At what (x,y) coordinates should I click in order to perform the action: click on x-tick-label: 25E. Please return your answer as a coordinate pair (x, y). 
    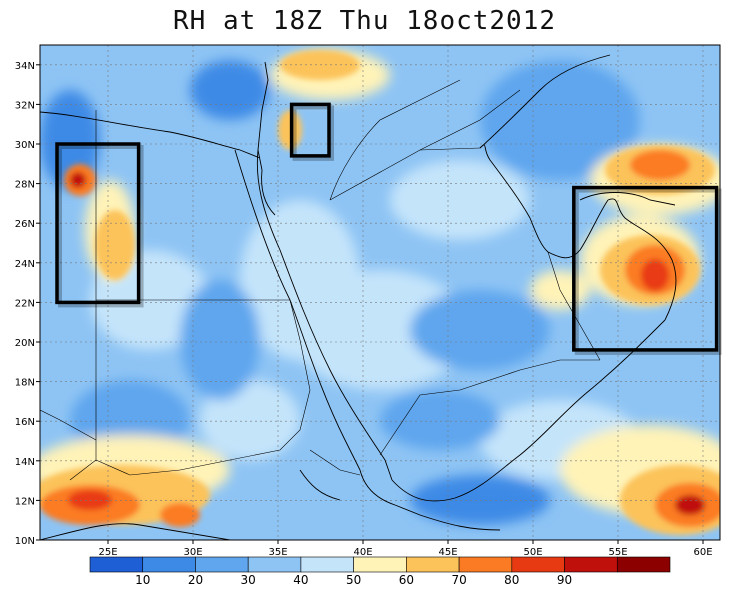
    Looking at the image, I should click on (107, 552).